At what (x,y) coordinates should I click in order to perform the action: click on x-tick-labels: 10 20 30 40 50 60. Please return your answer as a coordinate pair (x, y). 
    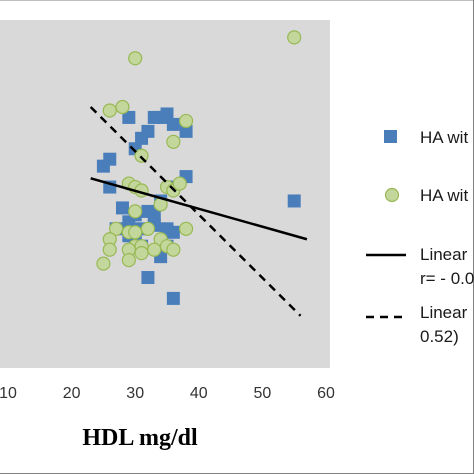
    Looking at the image, I should click on (167, 393).